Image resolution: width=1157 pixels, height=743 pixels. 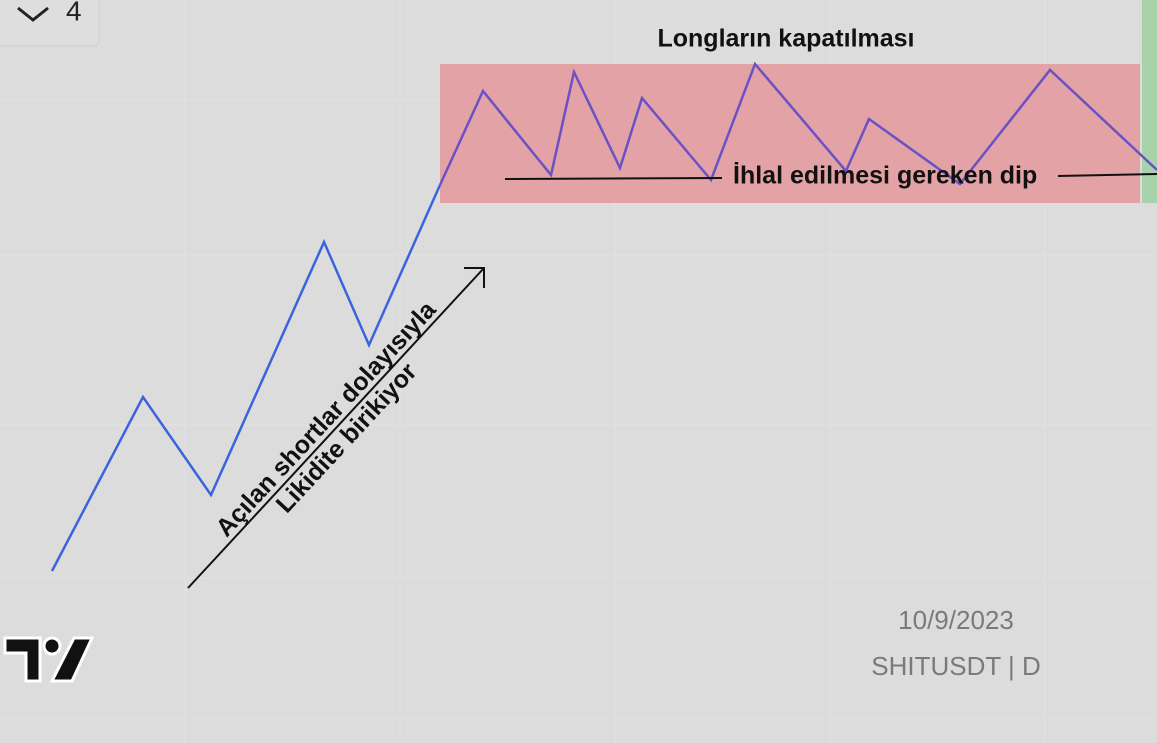 What do you see at coordinates (956, 666) in the screenshot?
I see `watermark-symbol: SHITUSDT | D` at bounding box center [956, 666].